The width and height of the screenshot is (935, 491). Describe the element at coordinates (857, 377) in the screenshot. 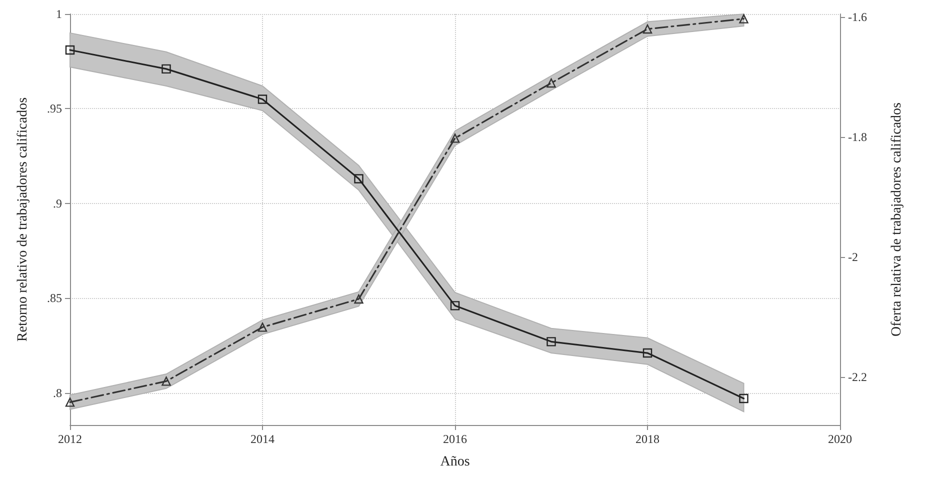

I see `y2-tick-label: -2.2` at that location.